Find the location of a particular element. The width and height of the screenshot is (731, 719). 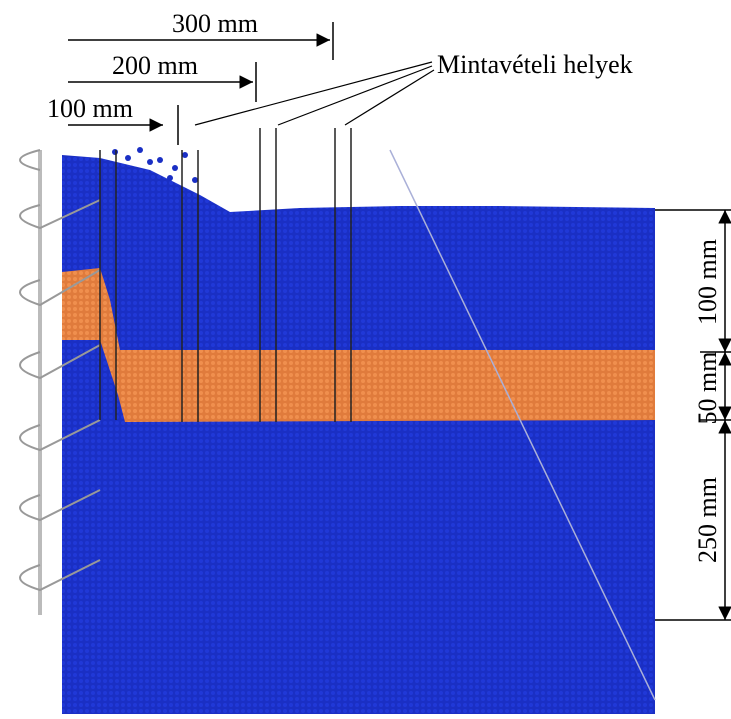

sampling-label: Mintavételi helyek is located at coordinates (535, 64).